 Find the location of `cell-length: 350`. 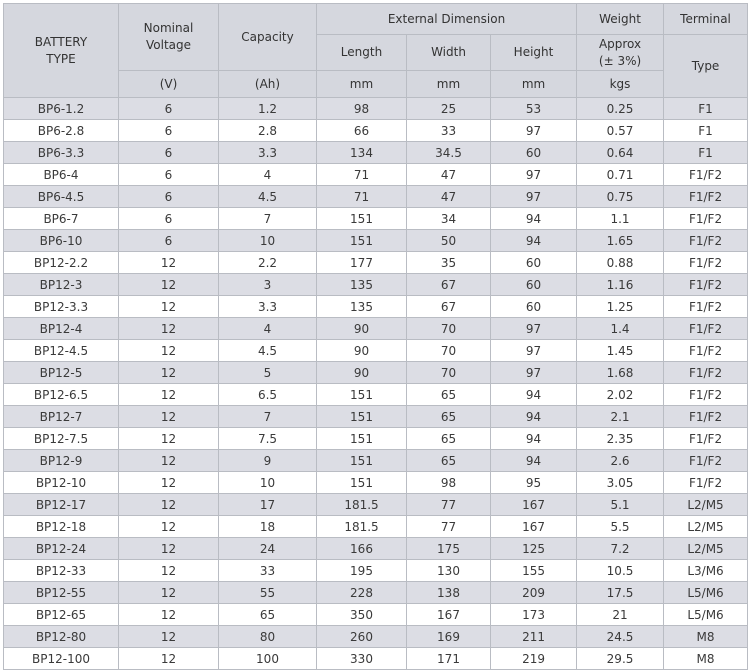

cell-length: 350 is located at coordinates (361, 614).